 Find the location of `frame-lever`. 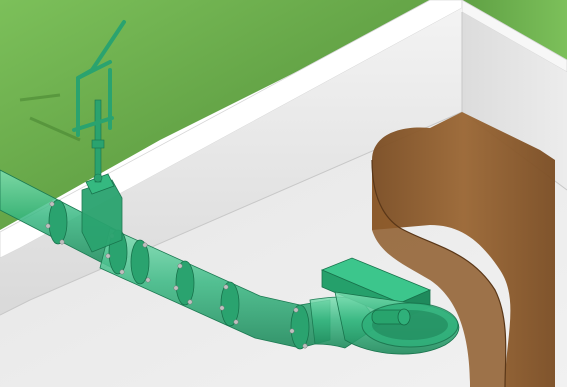

frame-lever is located at coordinates (108, 46).